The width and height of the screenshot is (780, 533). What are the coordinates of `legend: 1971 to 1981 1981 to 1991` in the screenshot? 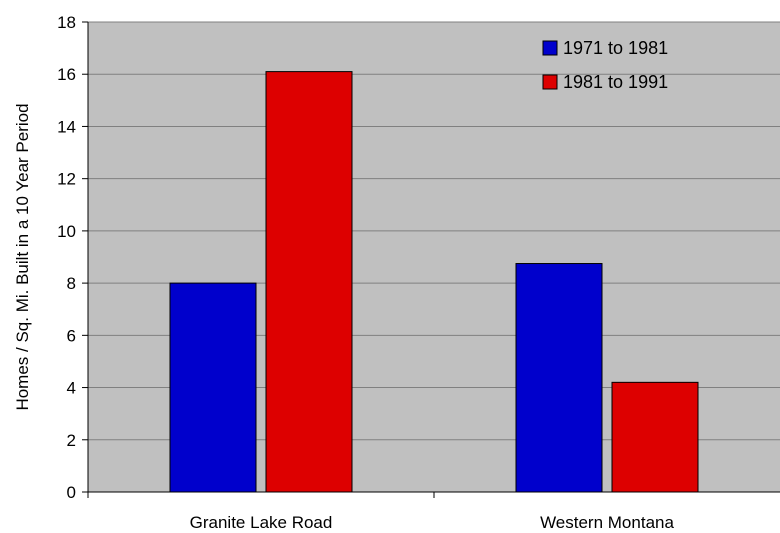 It's located at (605, 65).